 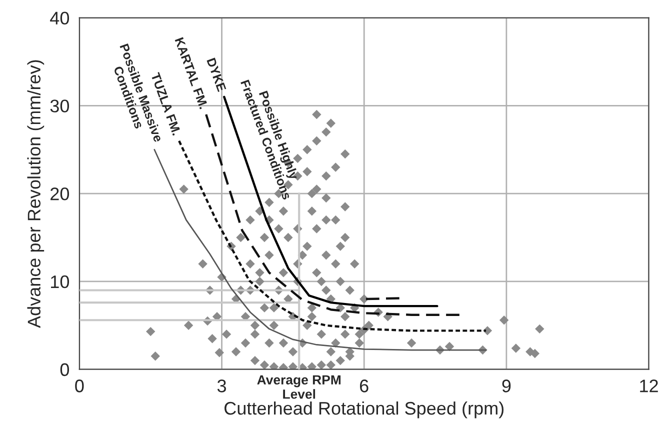 What do you see at coordinates (35, 194) in the screenshot?
I see `y-axis-title: Advance per Revolution (mm/rev)` at bounding box center [35, 194].